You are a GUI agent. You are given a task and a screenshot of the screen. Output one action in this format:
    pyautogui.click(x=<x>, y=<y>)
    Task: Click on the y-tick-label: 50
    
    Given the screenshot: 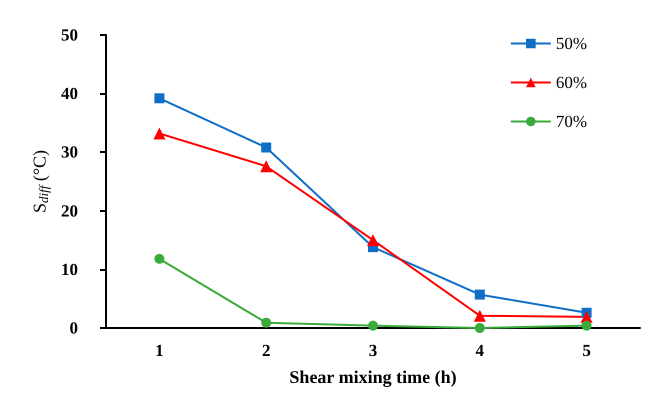 What is the action you would take?
    pyautogui.click(x=69, y=35)
    